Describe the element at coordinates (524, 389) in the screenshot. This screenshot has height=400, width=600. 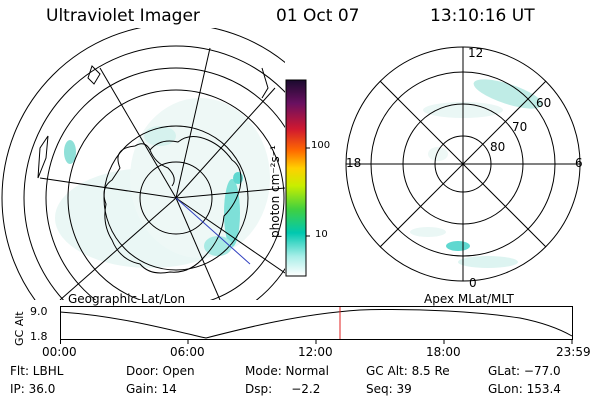
I see `info-glon: GLon: 153.4` at that location.